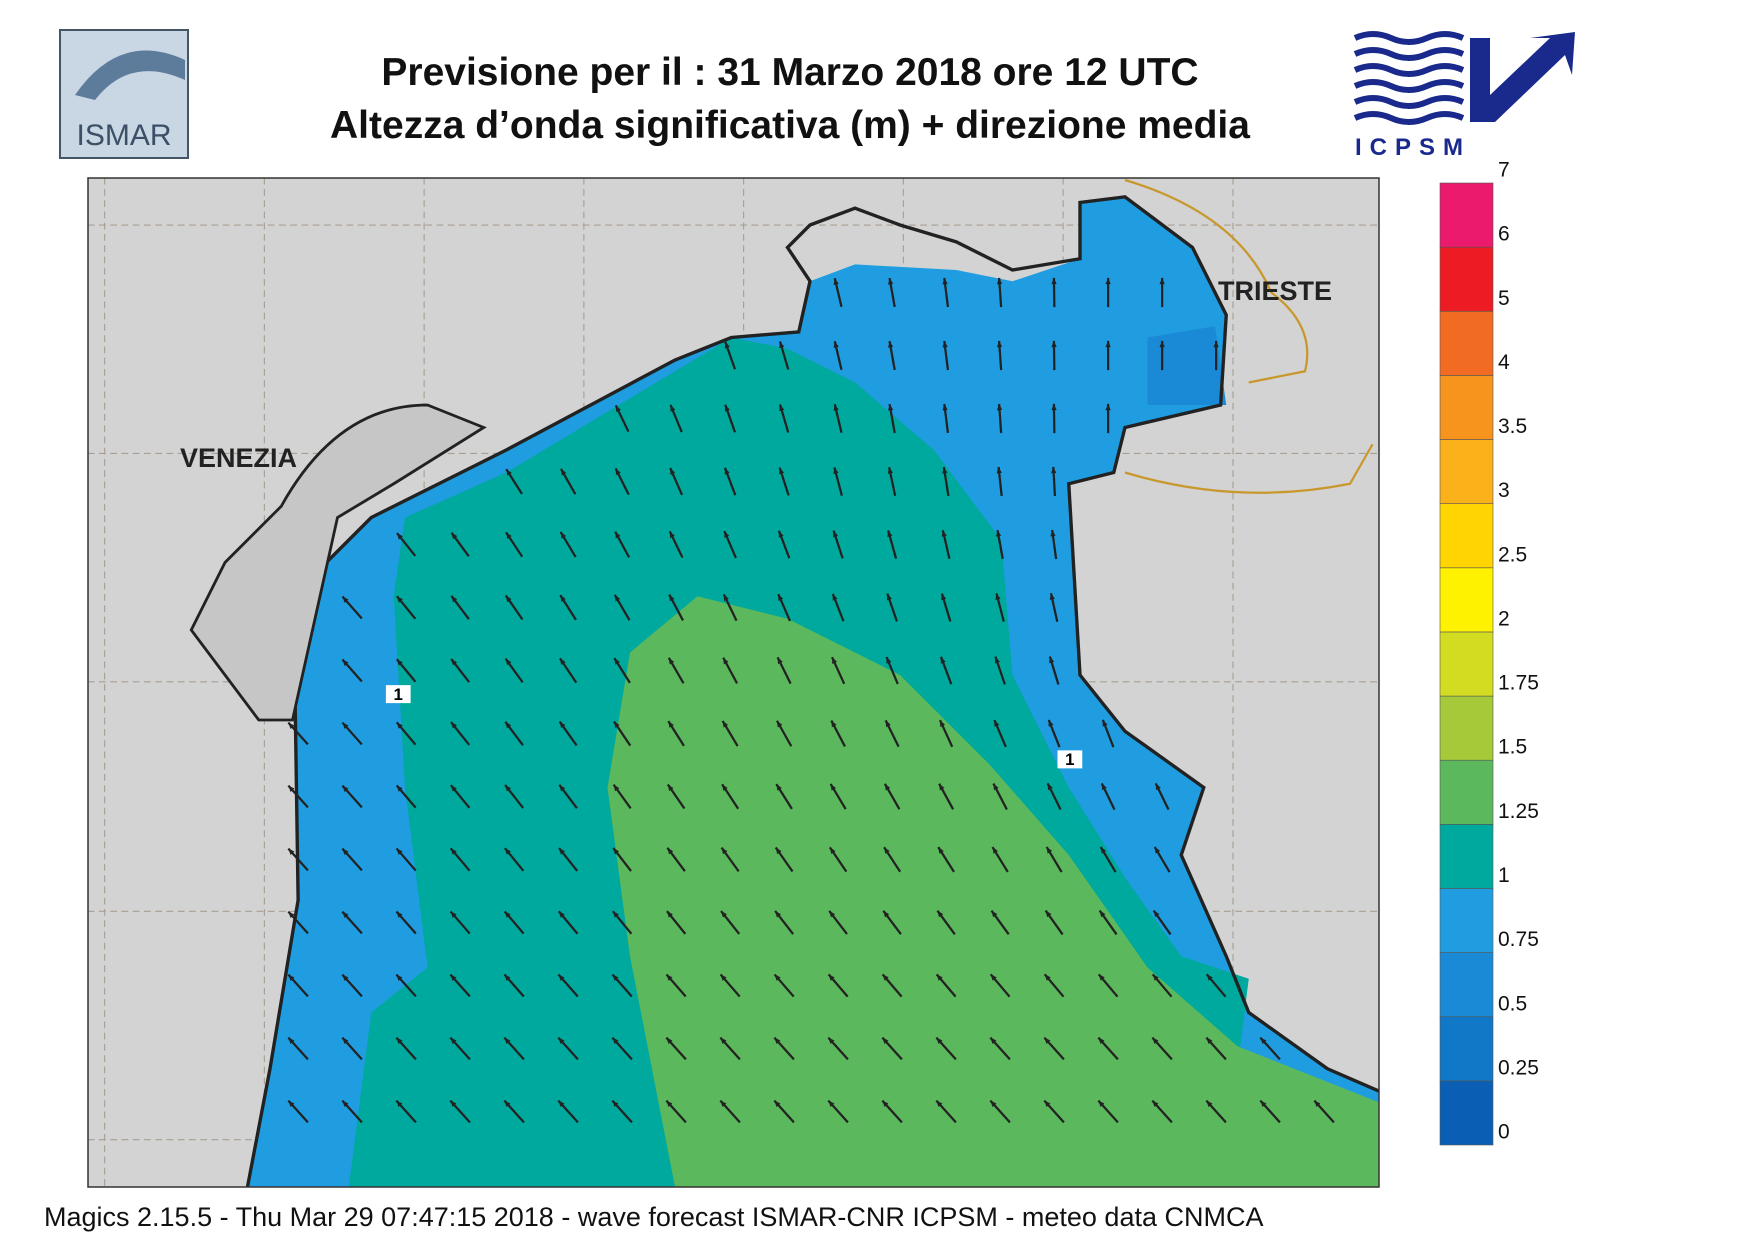 The height and width of the screenshot is (1242, 1755). Describe the element at coordinates (1489, 652) in the screenshot. I see `colorbar: 0 0.25 0.5 0.75 1 1.25 1.5 1.75 2 2.5 3 3.5 4 5 6 7` at that location.